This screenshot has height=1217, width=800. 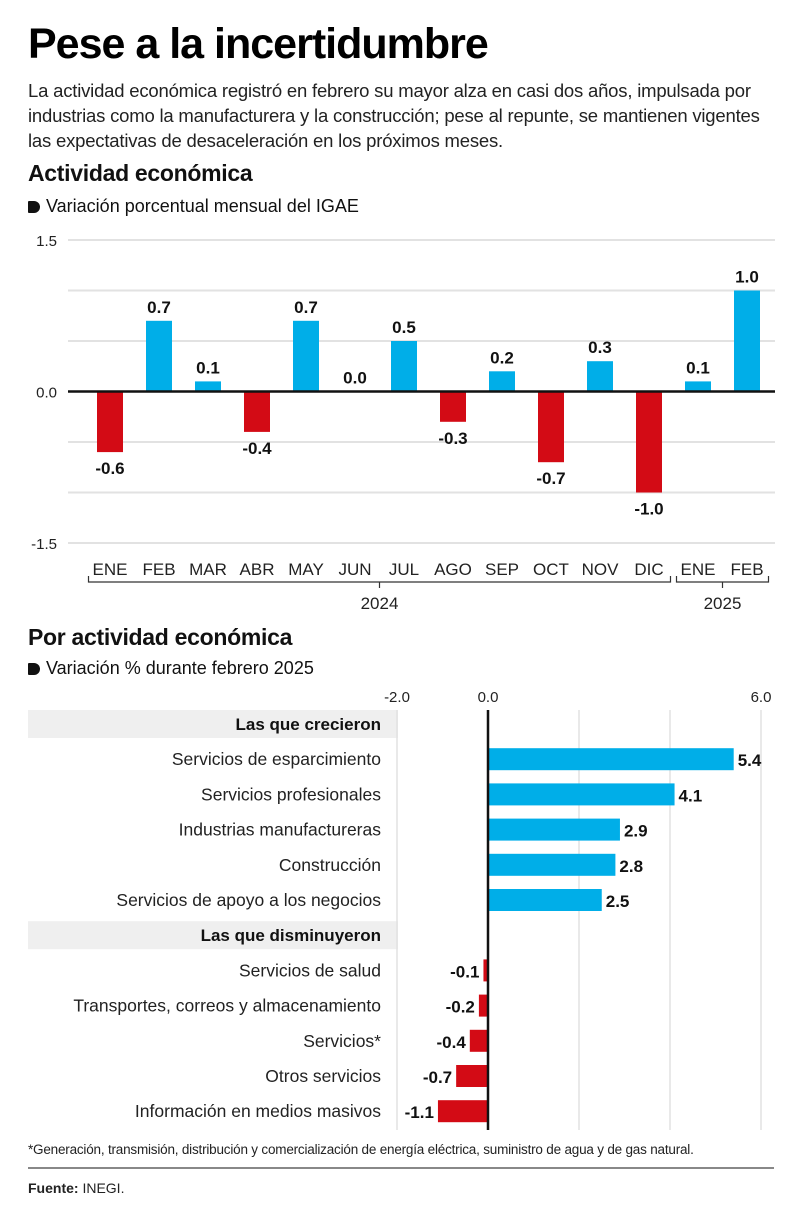 What do you see at coordinates (404, 327) in the screenshot?
I see `data-label: 0.5` at bounding box center [404, 327].